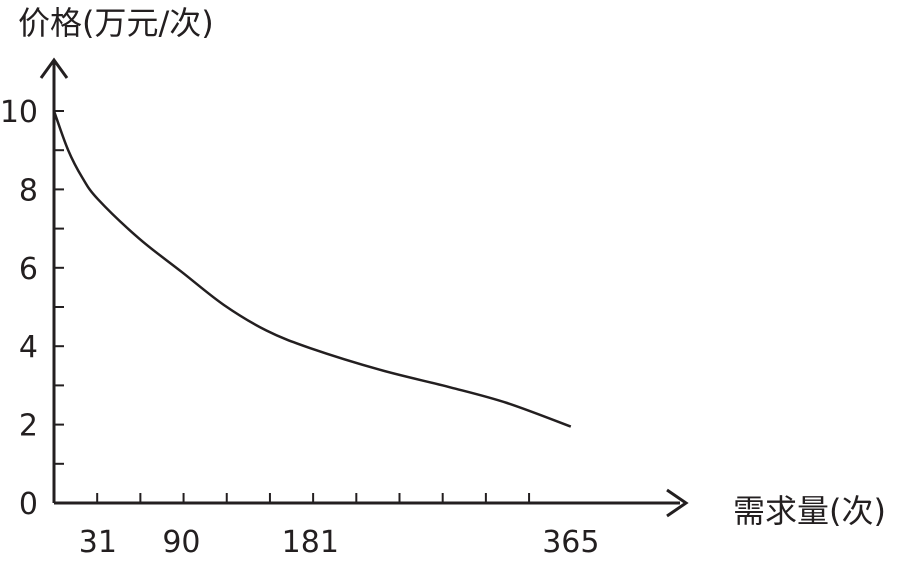  What do you see at coordinates (28, 347) in the screenshot?
I see `y-tick-label-4: 4` at bounding box center [28, 347].